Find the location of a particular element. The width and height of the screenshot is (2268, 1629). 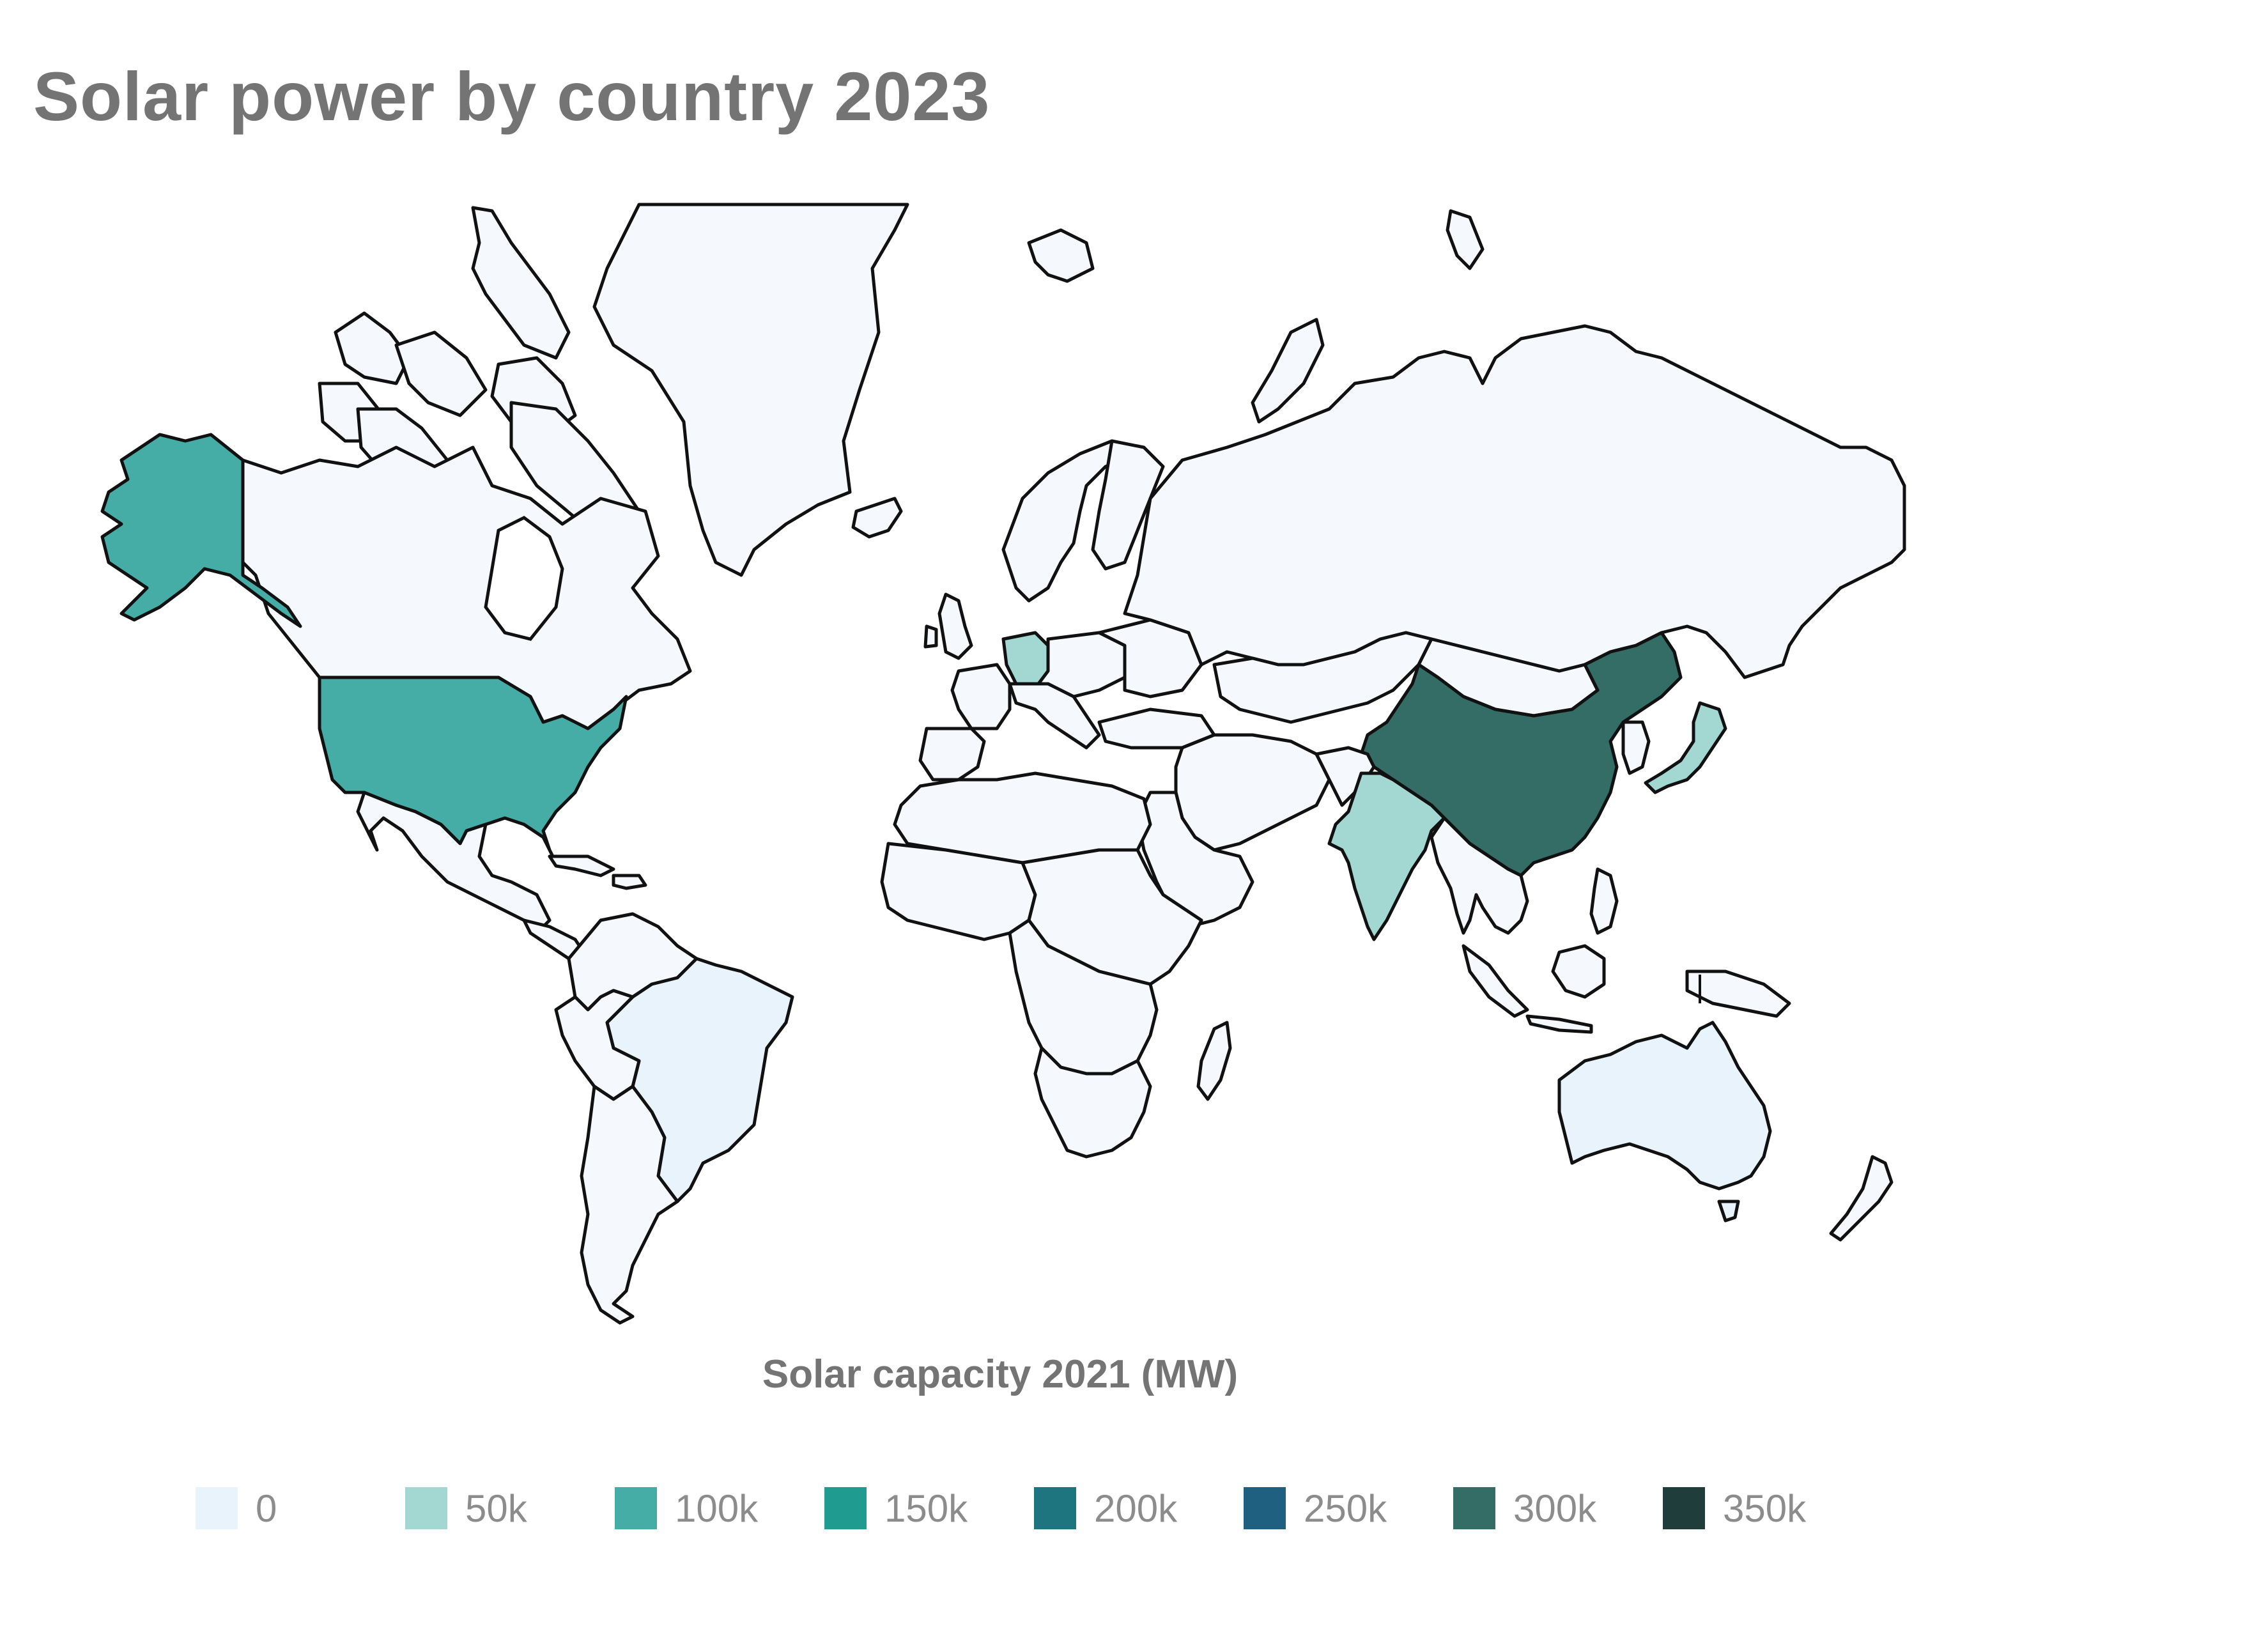

country-philippines is located at coordinates (1604, 901).